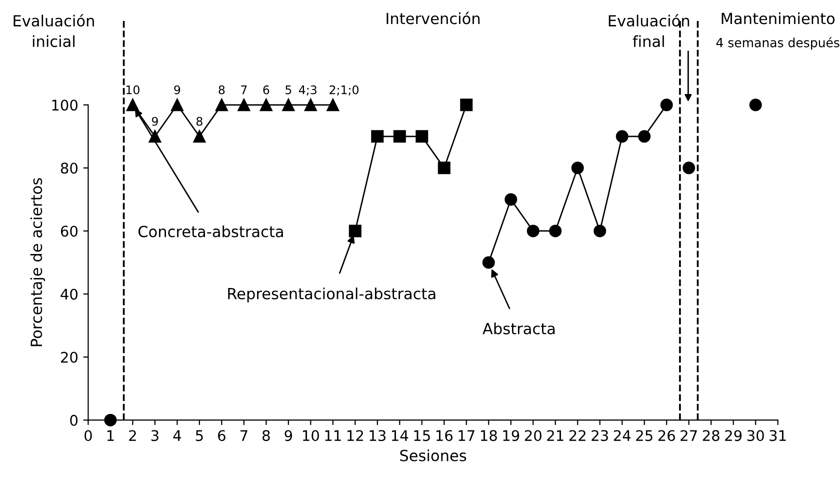 The height and width of the screenshot is (479, 840). Describe the element at coordinates (433, 455) in the screenshot. I see `x-axis-title: Sesiones` at that location.